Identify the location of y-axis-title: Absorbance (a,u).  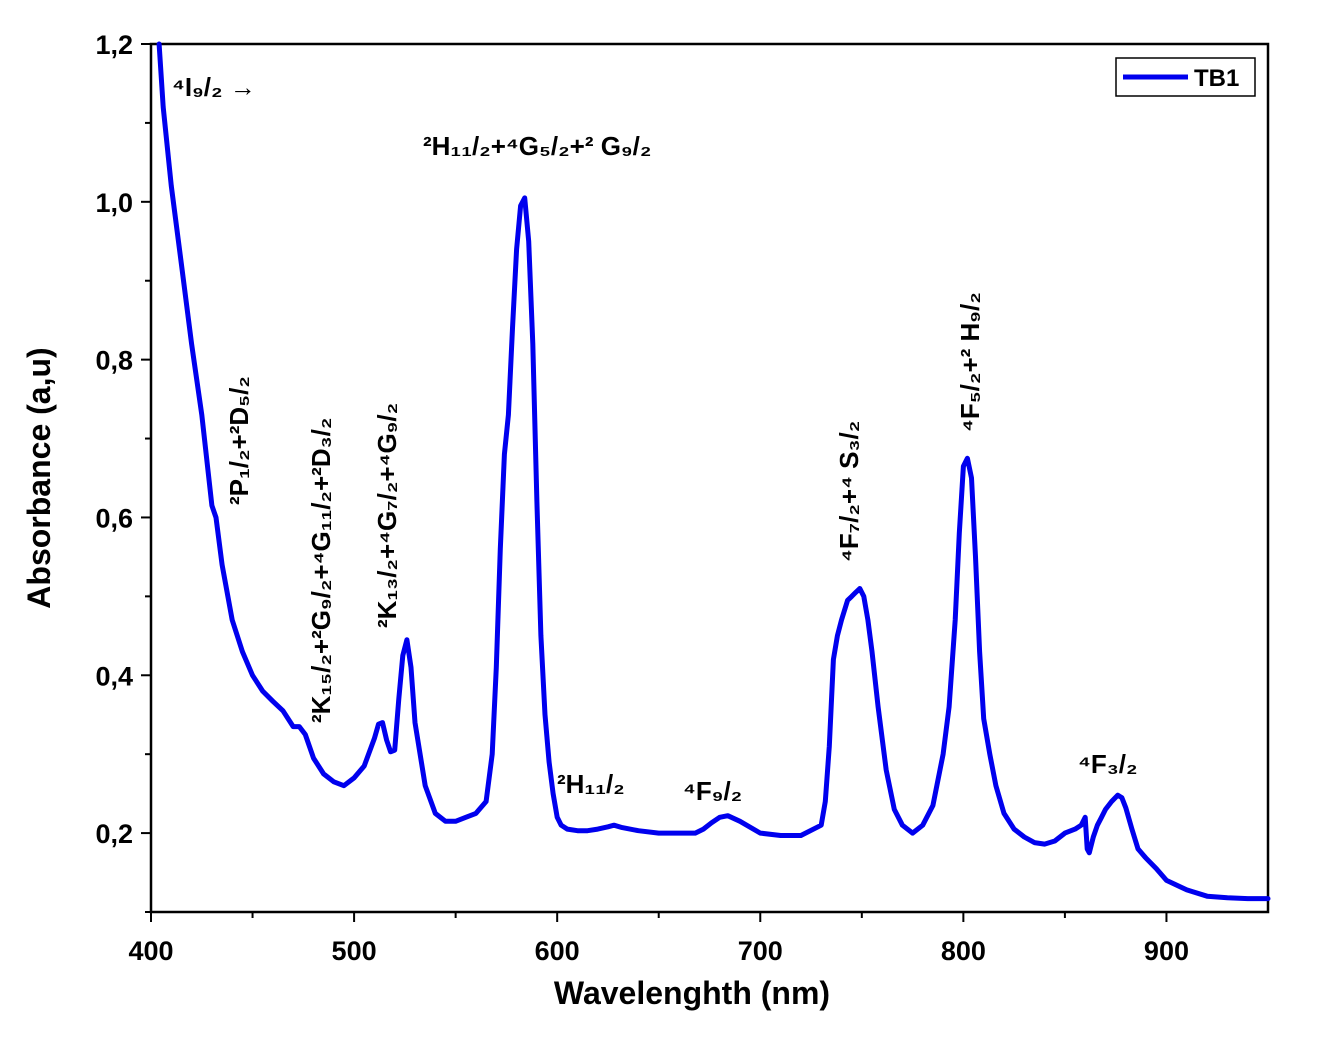
(39, 477).